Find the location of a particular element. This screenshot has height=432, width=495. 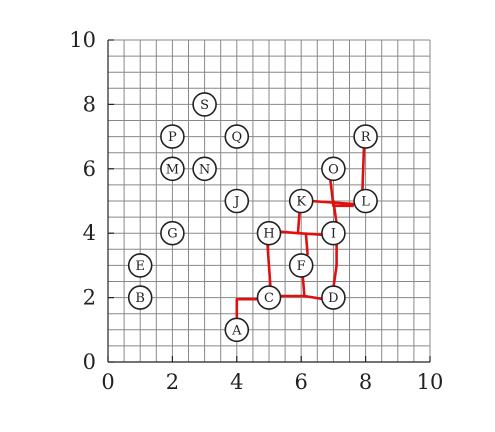

x-tick-label: 10 is located at coordinates (430, 382).